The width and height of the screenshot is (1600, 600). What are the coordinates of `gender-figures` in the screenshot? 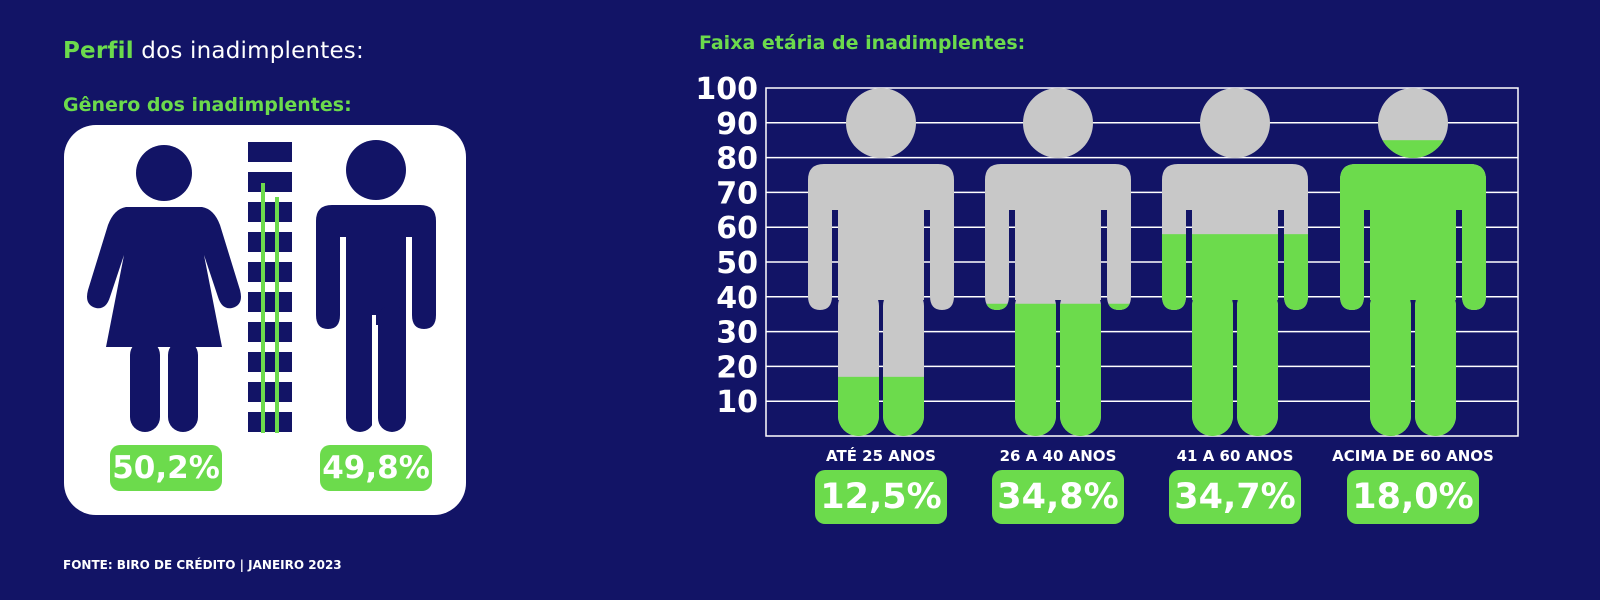 It's located at (261, 286).